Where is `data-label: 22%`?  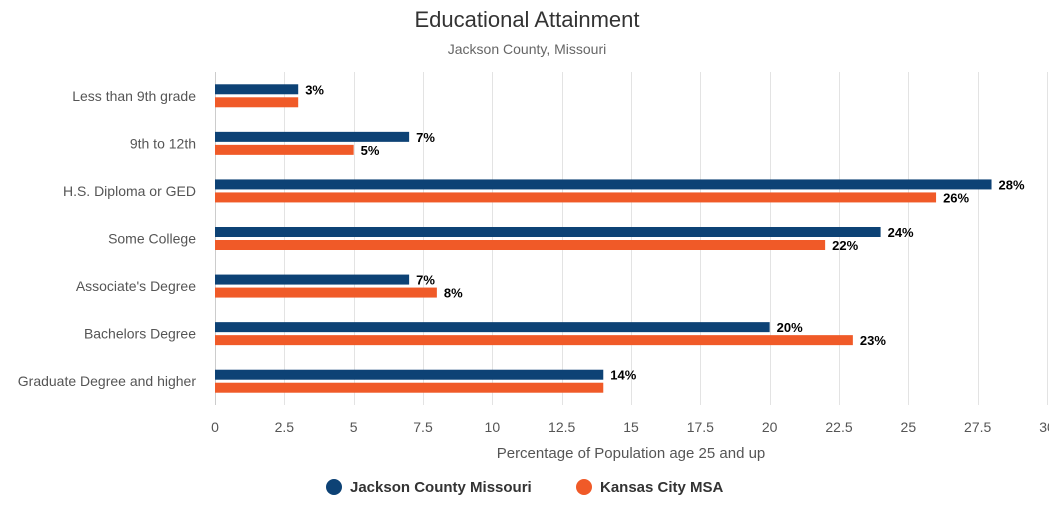
data-label: 22% is located at coordinates (845, 245).